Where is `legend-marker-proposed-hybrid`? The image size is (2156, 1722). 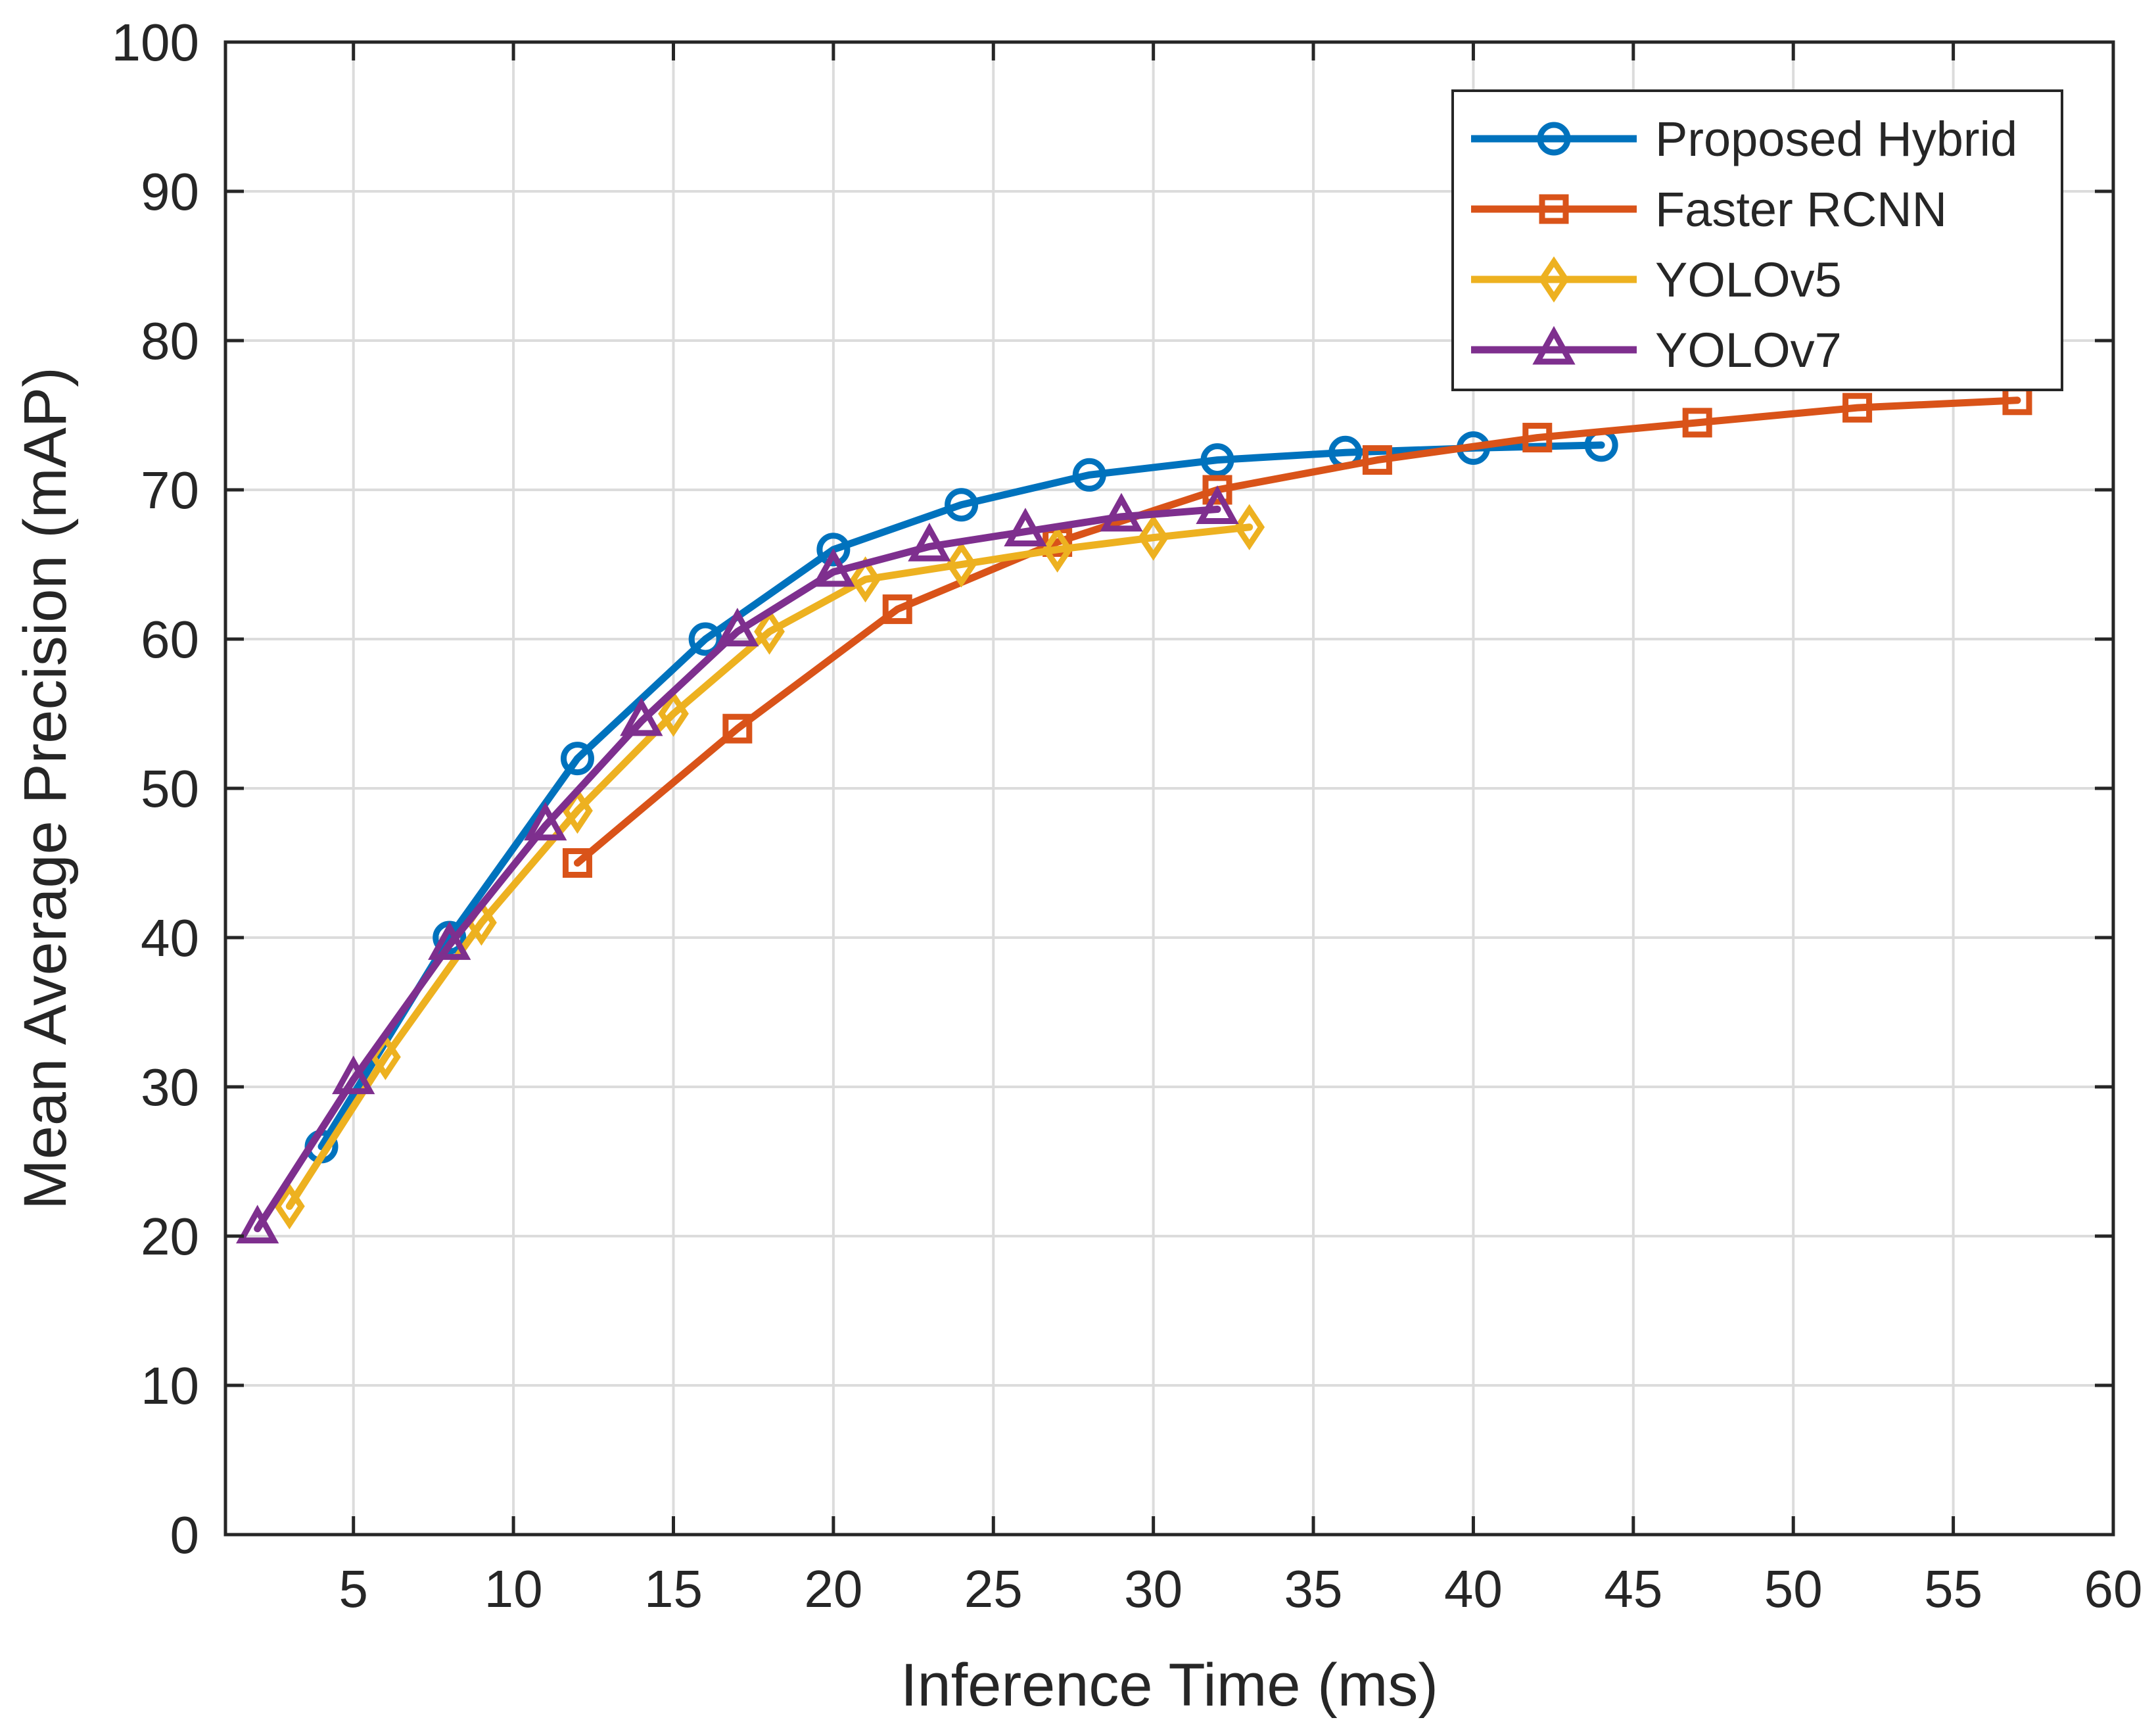
legend-marker-proposed-hybrid is located at coordinates (1554, 139).